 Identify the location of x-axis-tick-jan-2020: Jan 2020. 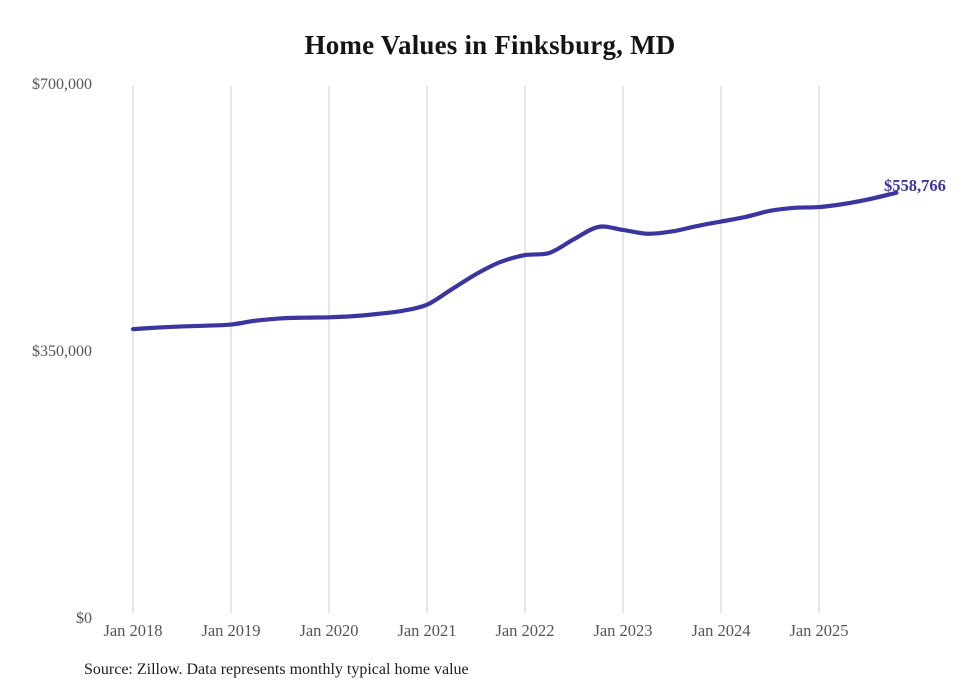
(329, 630).